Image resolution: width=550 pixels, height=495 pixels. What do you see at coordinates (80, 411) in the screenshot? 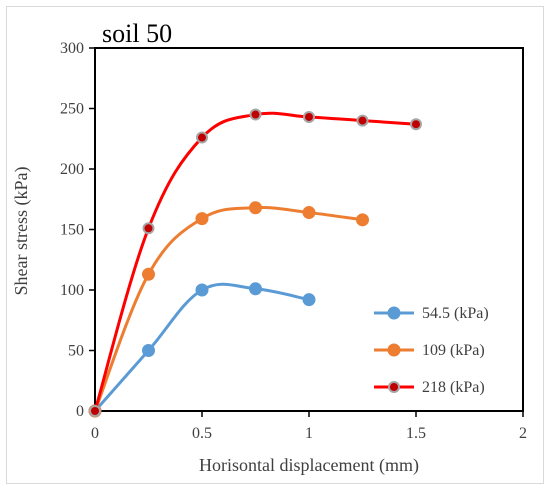
I see `y-tick-label: 0` at bounding box center [80, 411].